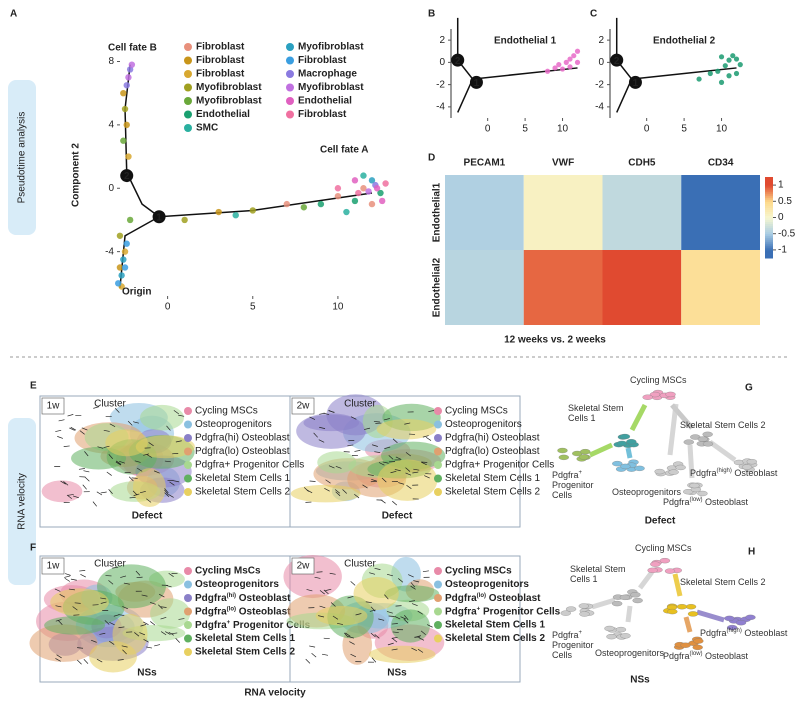  What do you see at coordinates (437, 287) in the screenshot?
I see `row-label: Endothelial2` at bounding box center [437, 287].